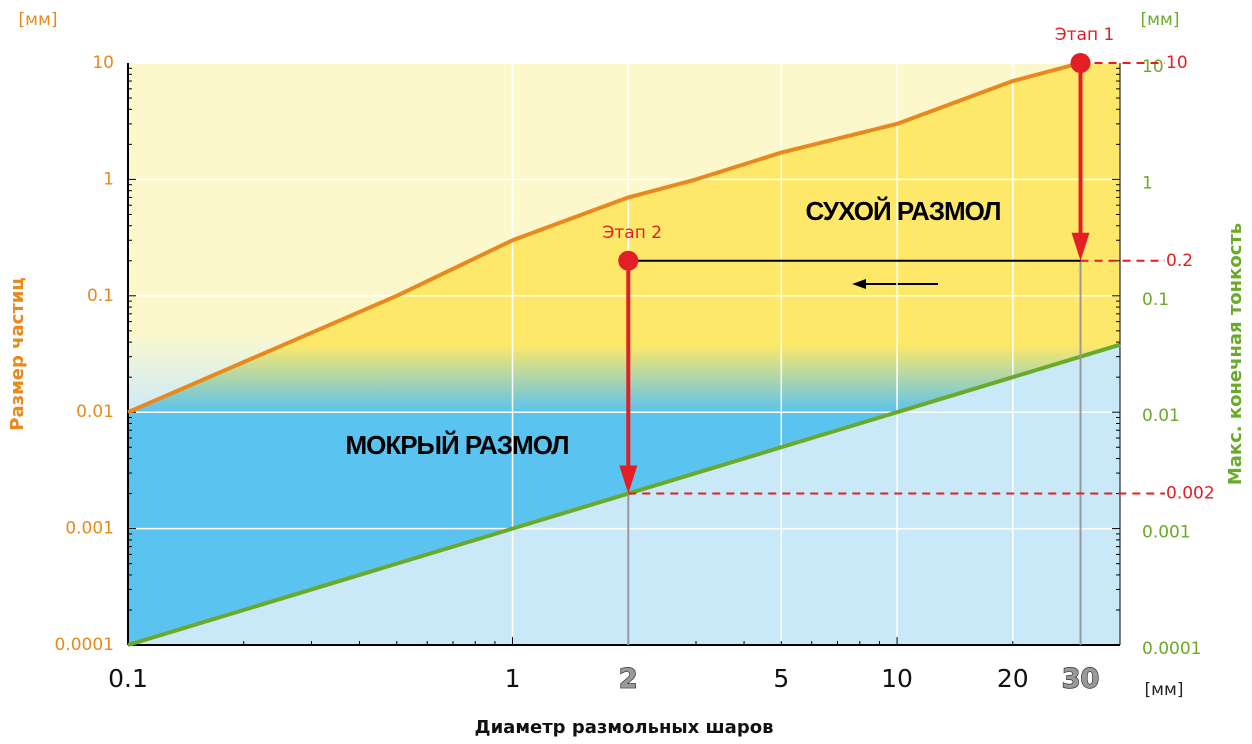 The height and width of the screenshot is (744, 1252). Describe the element at coordinates (1085, 35) in the screenshot. I see `stage-label: Этап 1` at that location.